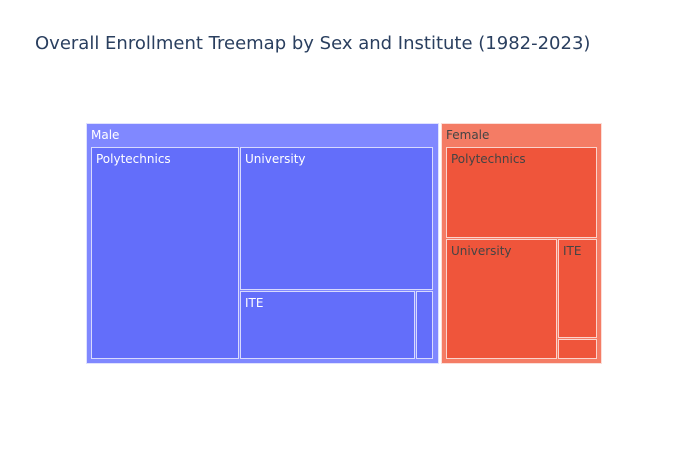  I want to click on node-label: Male, so click(105, 135).